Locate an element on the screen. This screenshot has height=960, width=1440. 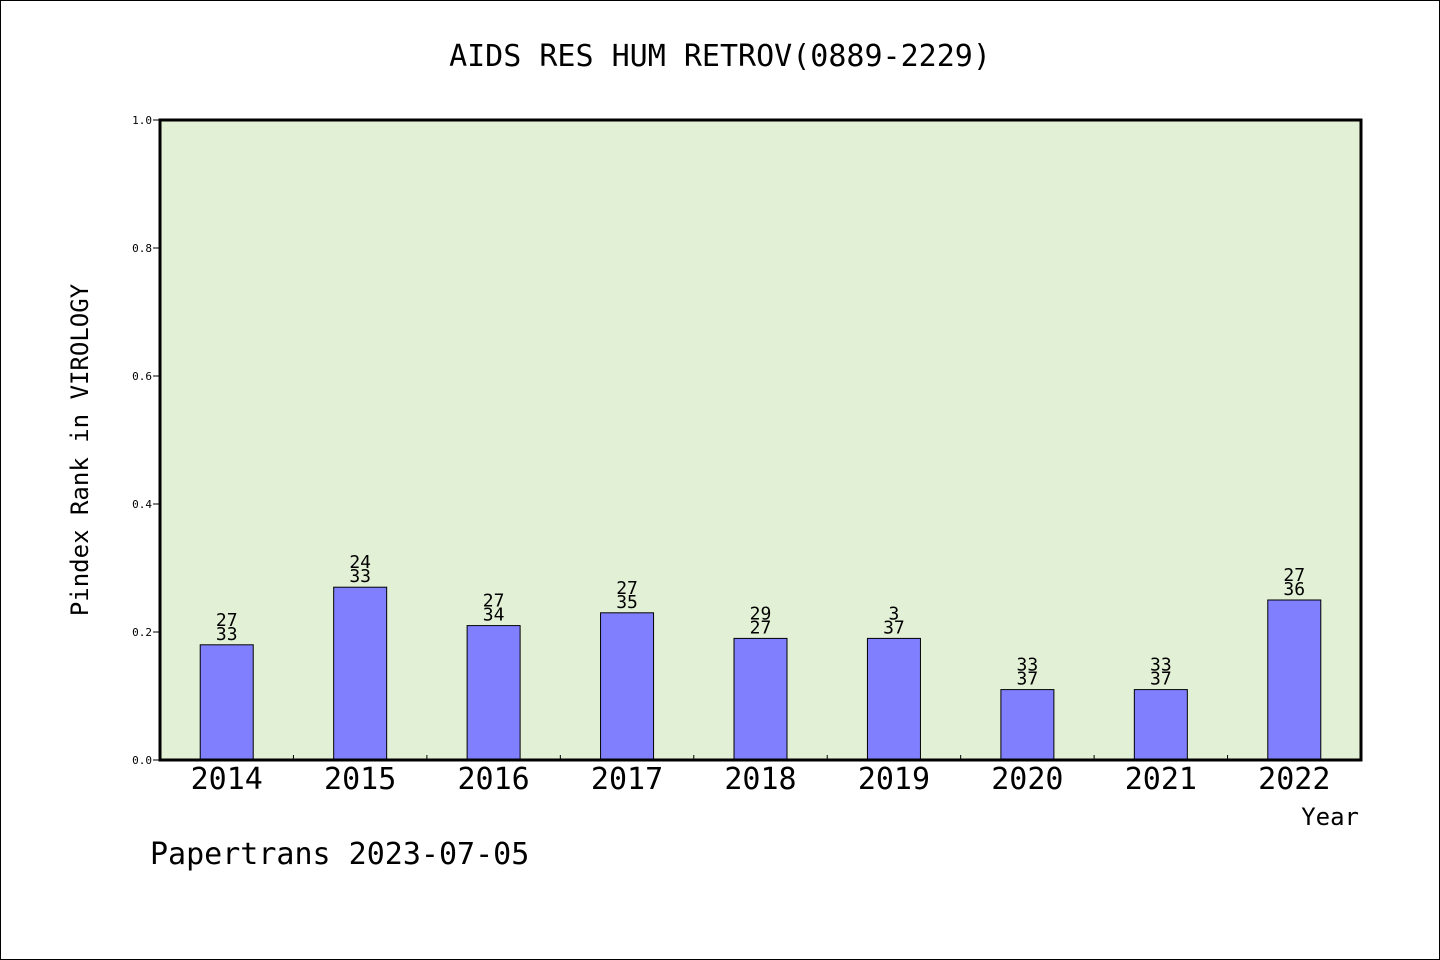
data-label-bottom: 36 is located at coordinates (1294, 589).